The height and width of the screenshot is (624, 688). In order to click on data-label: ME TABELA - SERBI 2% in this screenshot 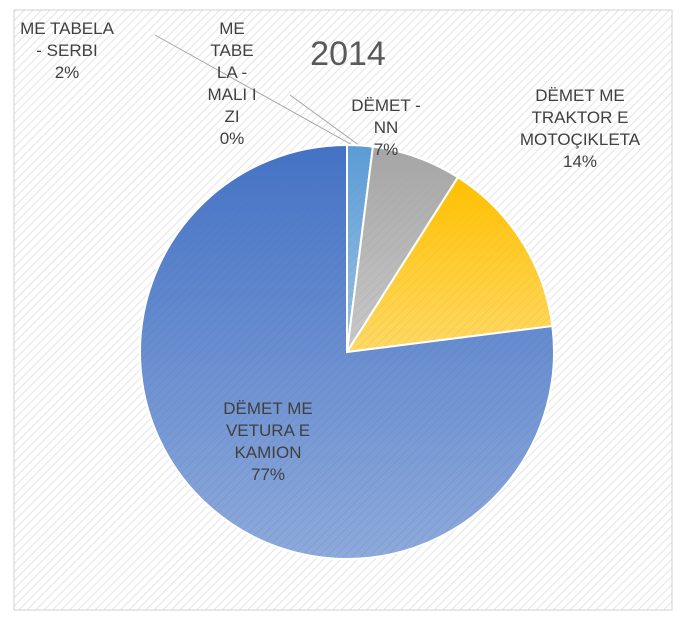, I will do `click(67, 51)`.